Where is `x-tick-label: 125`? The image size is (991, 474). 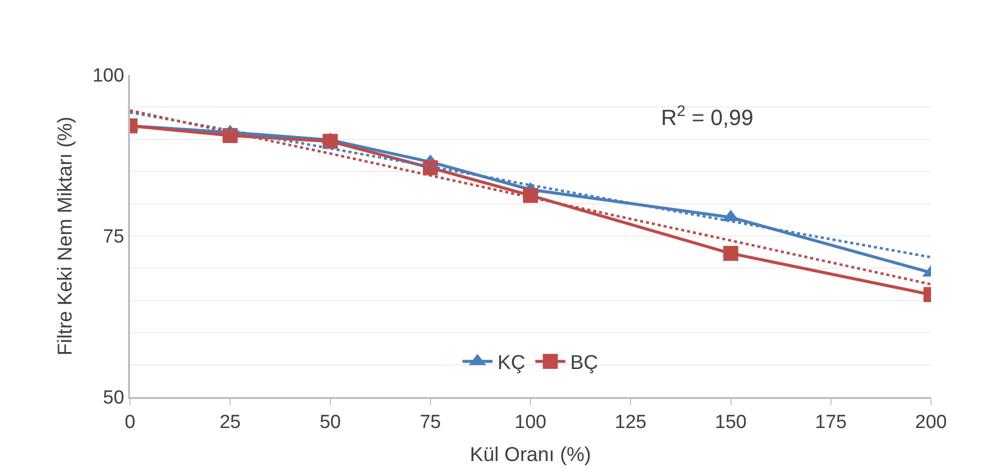 x-tick-label: 125 is located at coordinates (630, 422).